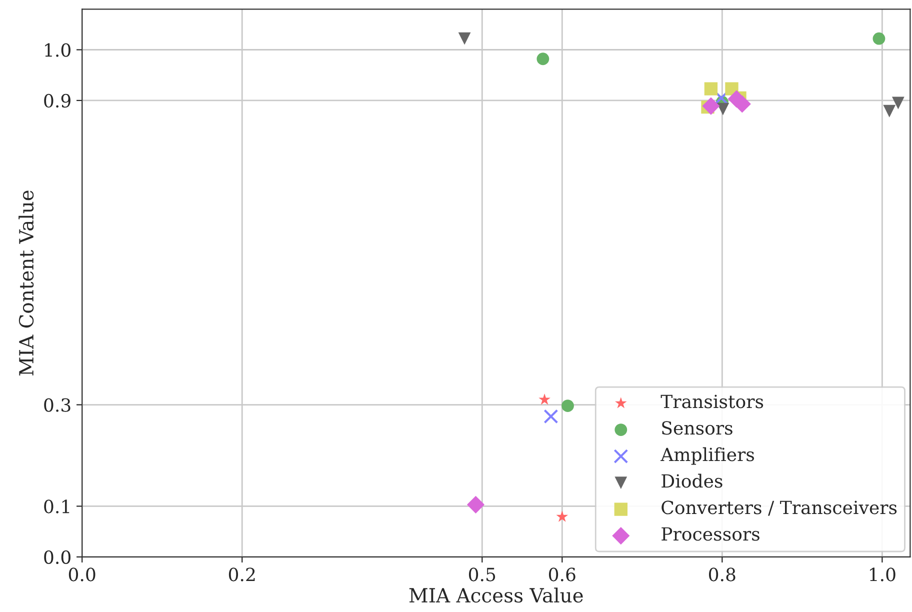 The width and height of the screenshot is (912, 612). I want to click on x-tick-label: 0.5, so click(482, 575).